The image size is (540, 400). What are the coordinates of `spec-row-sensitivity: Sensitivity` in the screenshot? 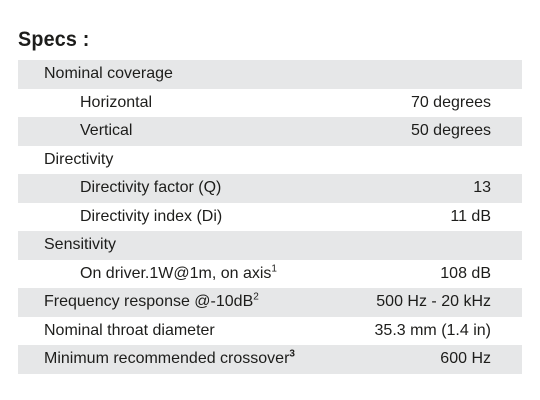 It's located at (270, 245).